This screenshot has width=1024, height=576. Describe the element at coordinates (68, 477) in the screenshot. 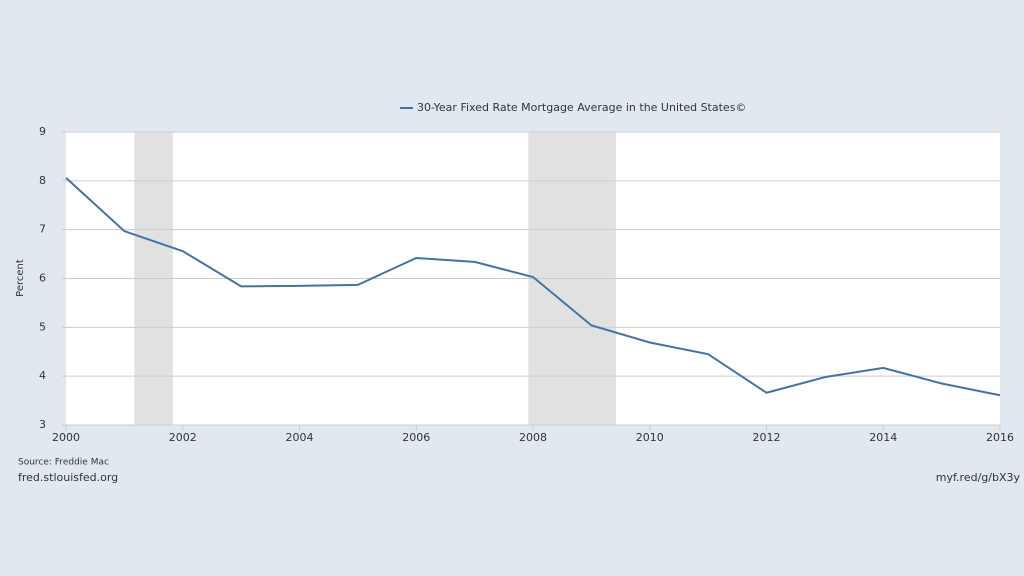

I see `site: fred.stlouisfed.org` at that location.